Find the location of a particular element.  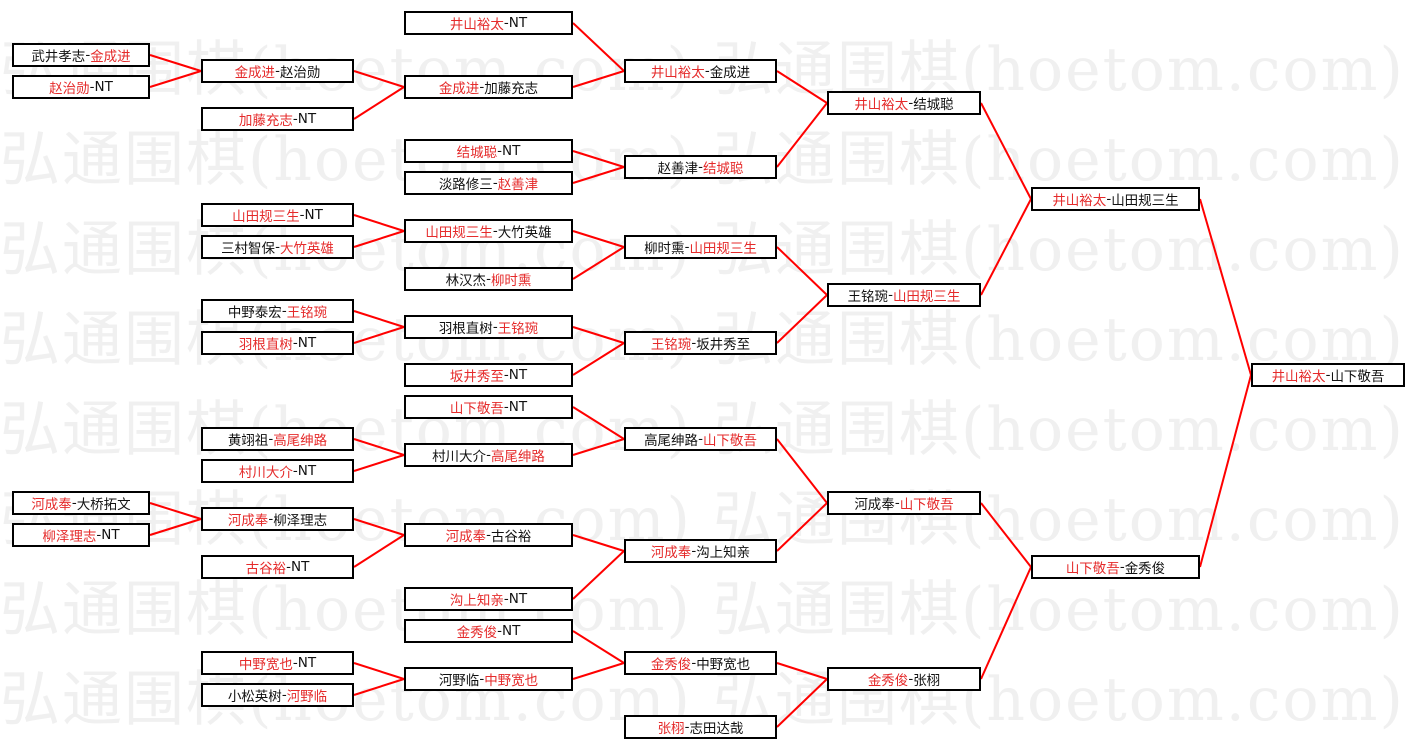

match-box: 赵善津 - 结城聪 is located at coordinates (700, 167).